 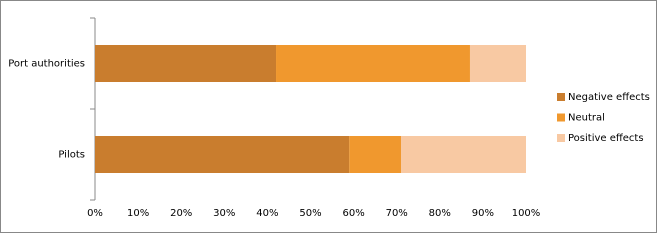 I want to click on legend-label: Positive effects, so click(x=606, y=138).